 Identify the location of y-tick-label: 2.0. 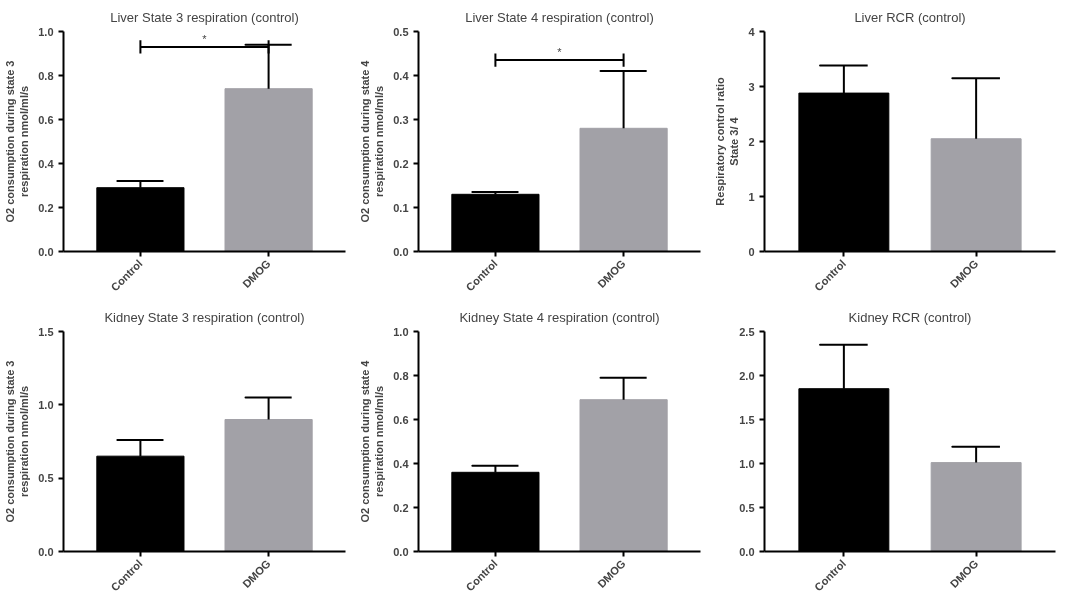
(747, 375).